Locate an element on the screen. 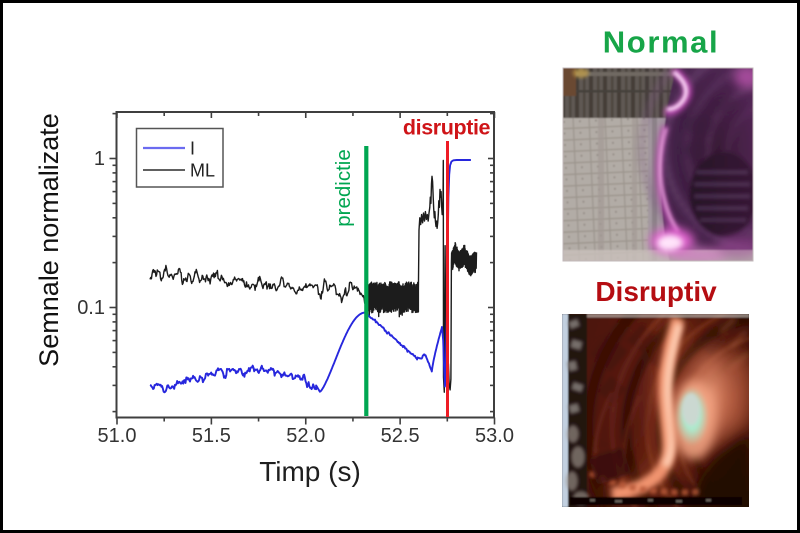 The width and height of the screenshot is (800, 533). svg-text: 51.5 is located at coordinates (211, 436).